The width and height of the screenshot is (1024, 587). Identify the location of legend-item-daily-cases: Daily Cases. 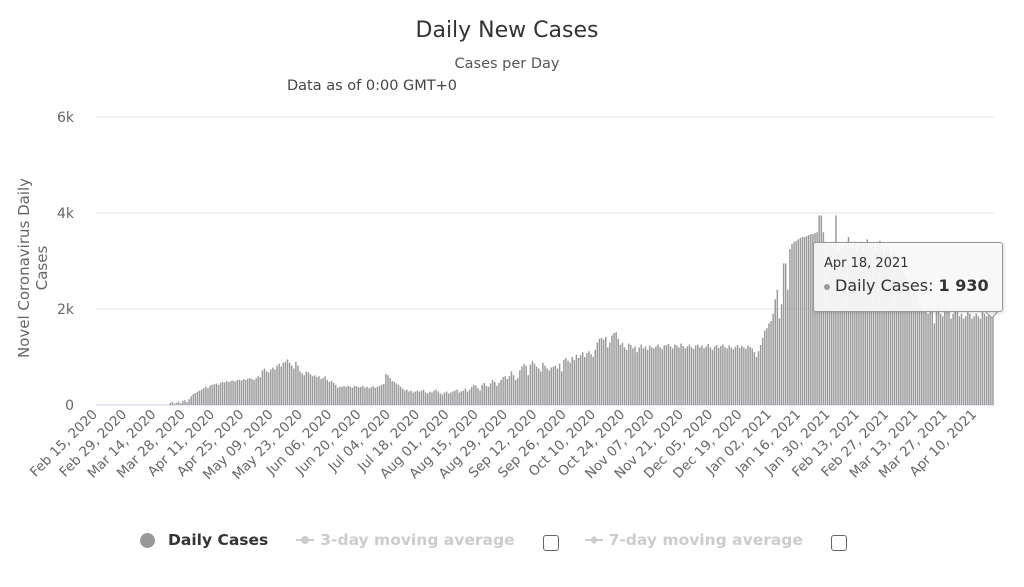
(204, 540).